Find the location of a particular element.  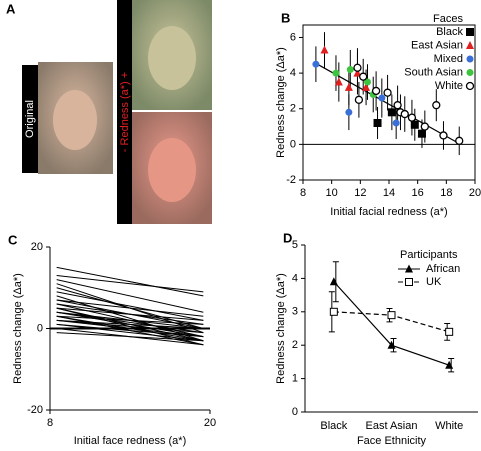

legend-label: East Asian is located at coordinates (437, 45).